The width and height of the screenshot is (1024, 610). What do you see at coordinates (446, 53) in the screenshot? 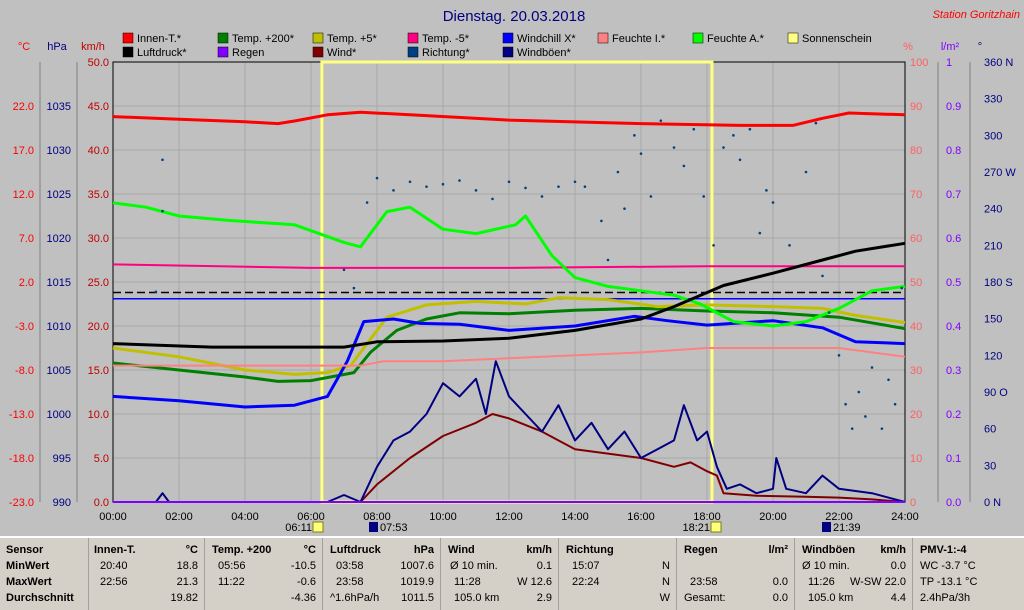
I see `legend-label: Richtung*` at bounding box center [446, 53].